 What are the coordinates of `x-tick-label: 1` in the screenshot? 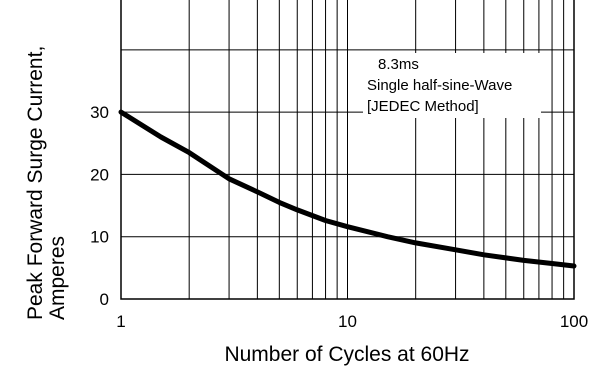 It's located at (120, 321).